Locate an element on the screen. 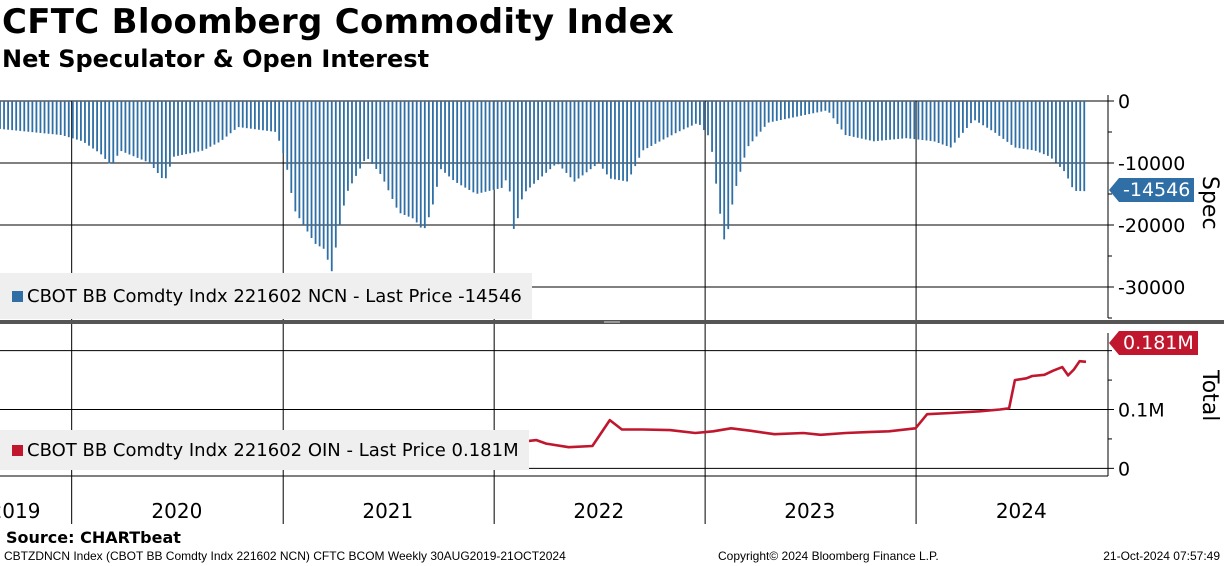 The height and width of the screenshot is (566, 1224). spec-tick-label: 0 is located at coordinates (1124, 102).